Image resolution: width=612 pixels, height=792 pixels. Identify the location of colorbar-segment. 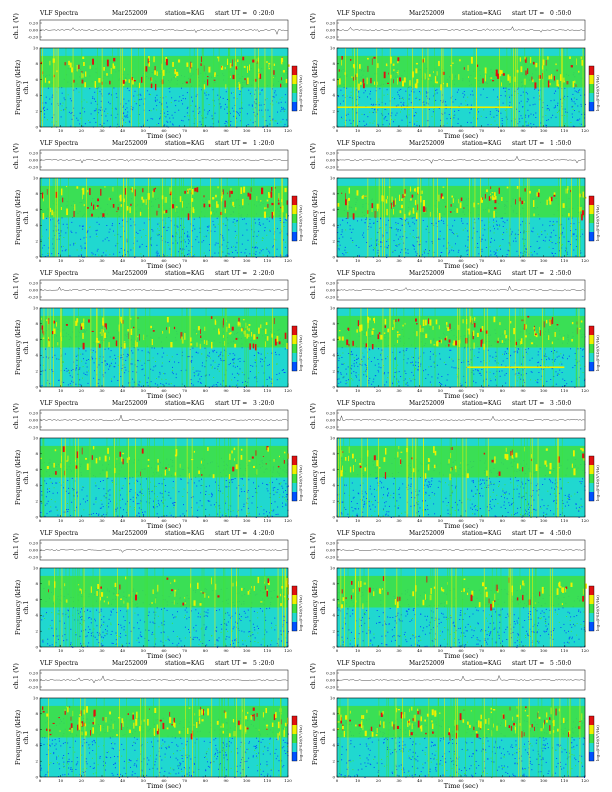
(591, 79).